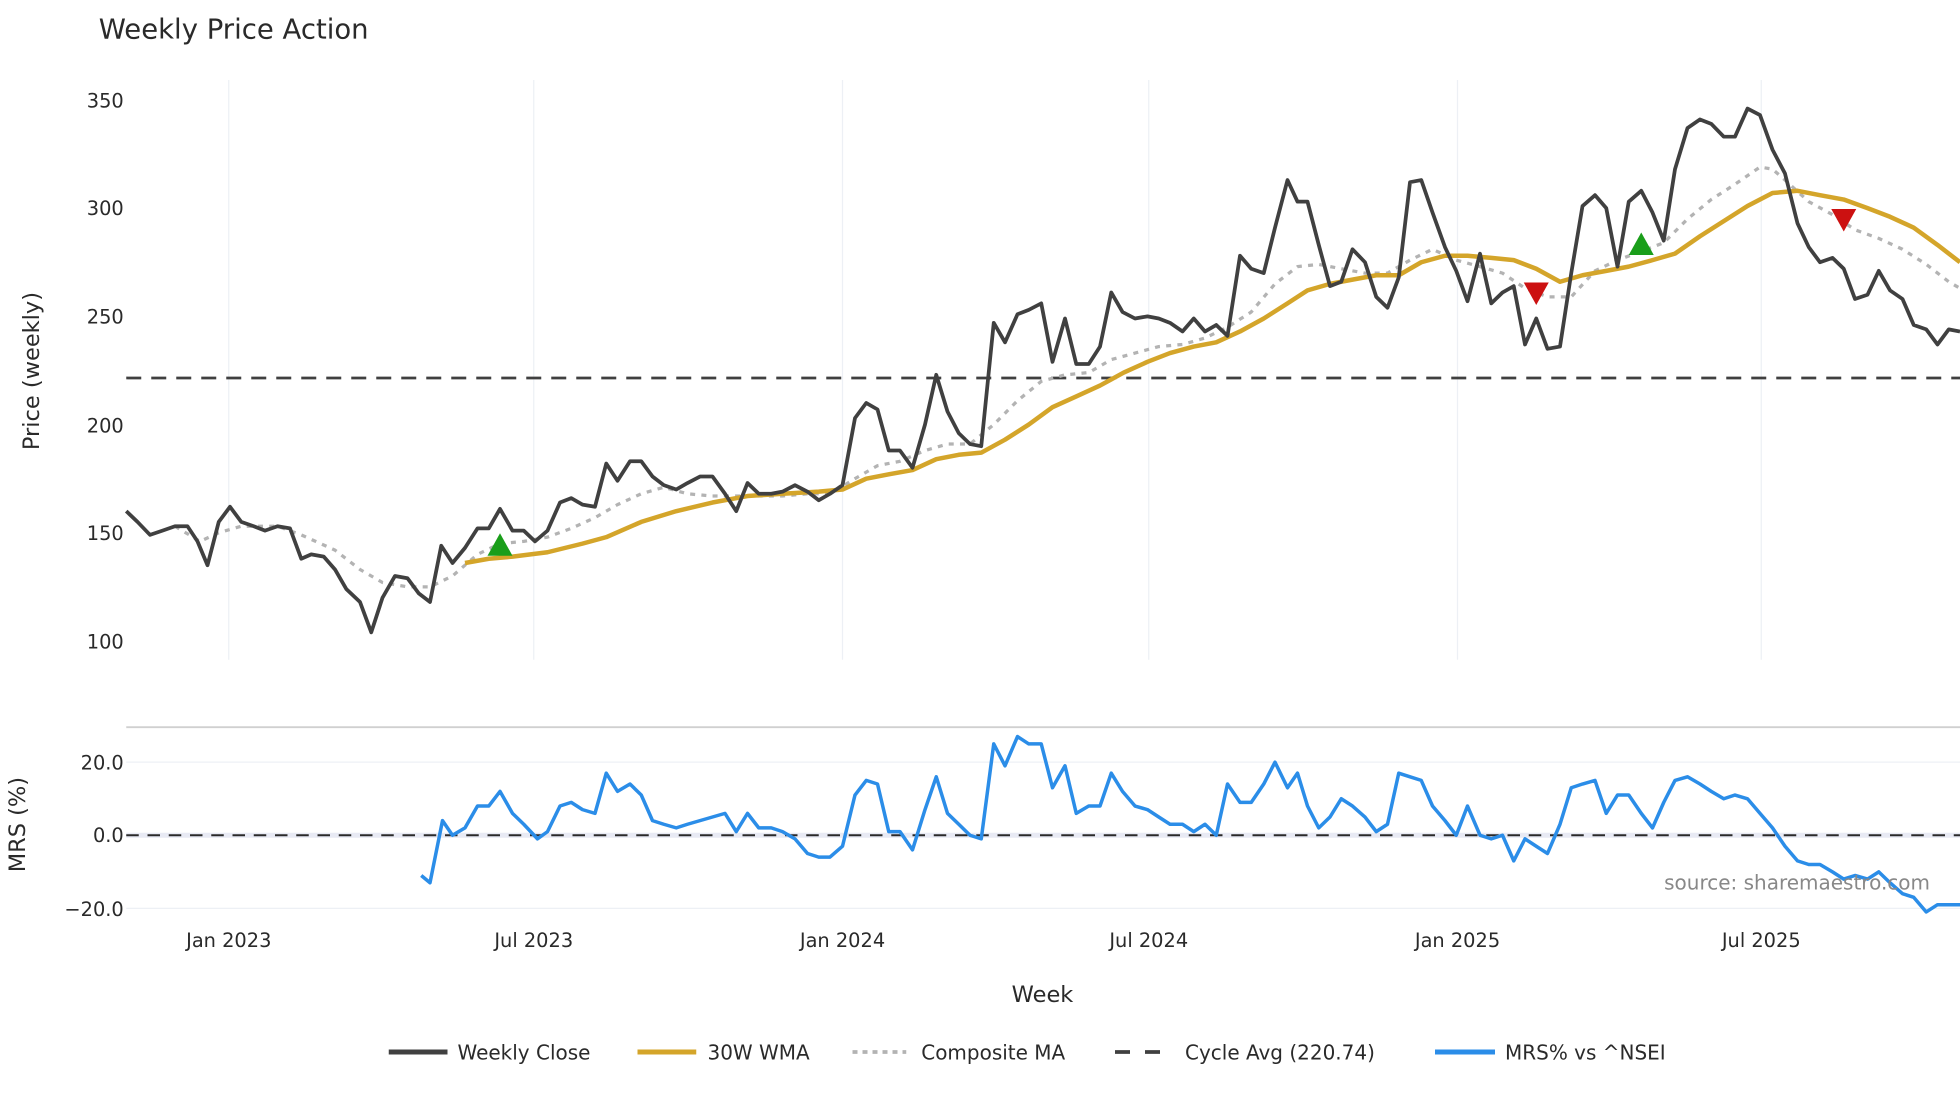 The image size is (1960, 1102). Describe the element at coordinates (105, 317) in the screenshot. I see `price-tick: 250` at that location.